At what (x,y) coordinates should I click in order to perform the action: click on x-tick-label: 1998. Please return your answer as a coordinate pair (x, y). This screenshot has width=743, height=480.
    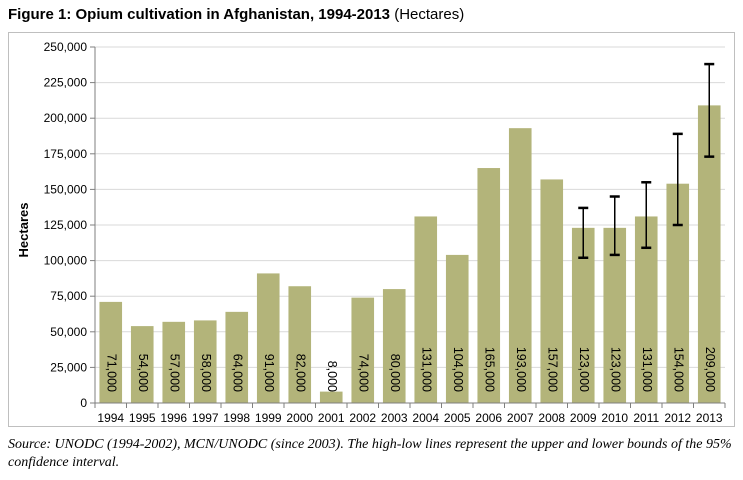
    Looking at the image, I should click on (236, 418).